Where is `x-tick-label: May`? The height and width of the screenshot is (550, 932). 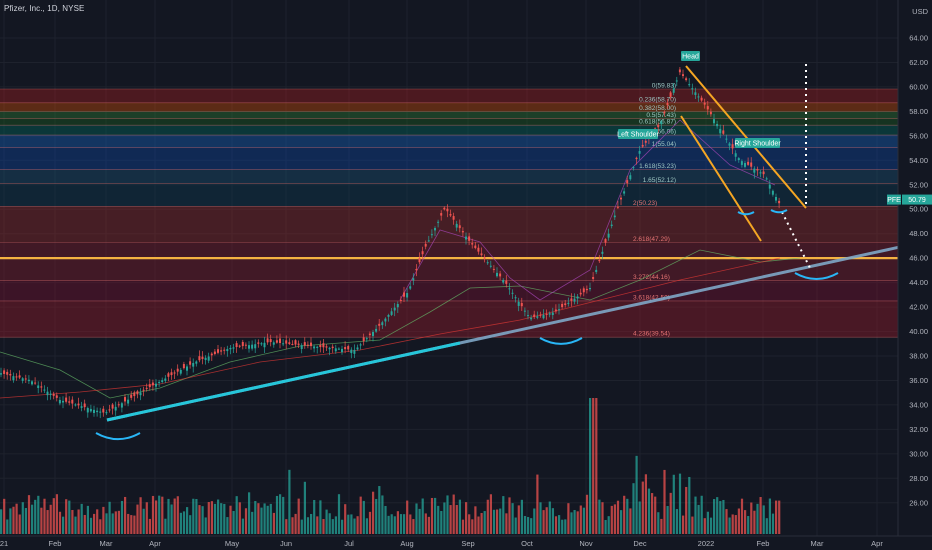 x-tick-label: May is located at coordinates (232, 543).